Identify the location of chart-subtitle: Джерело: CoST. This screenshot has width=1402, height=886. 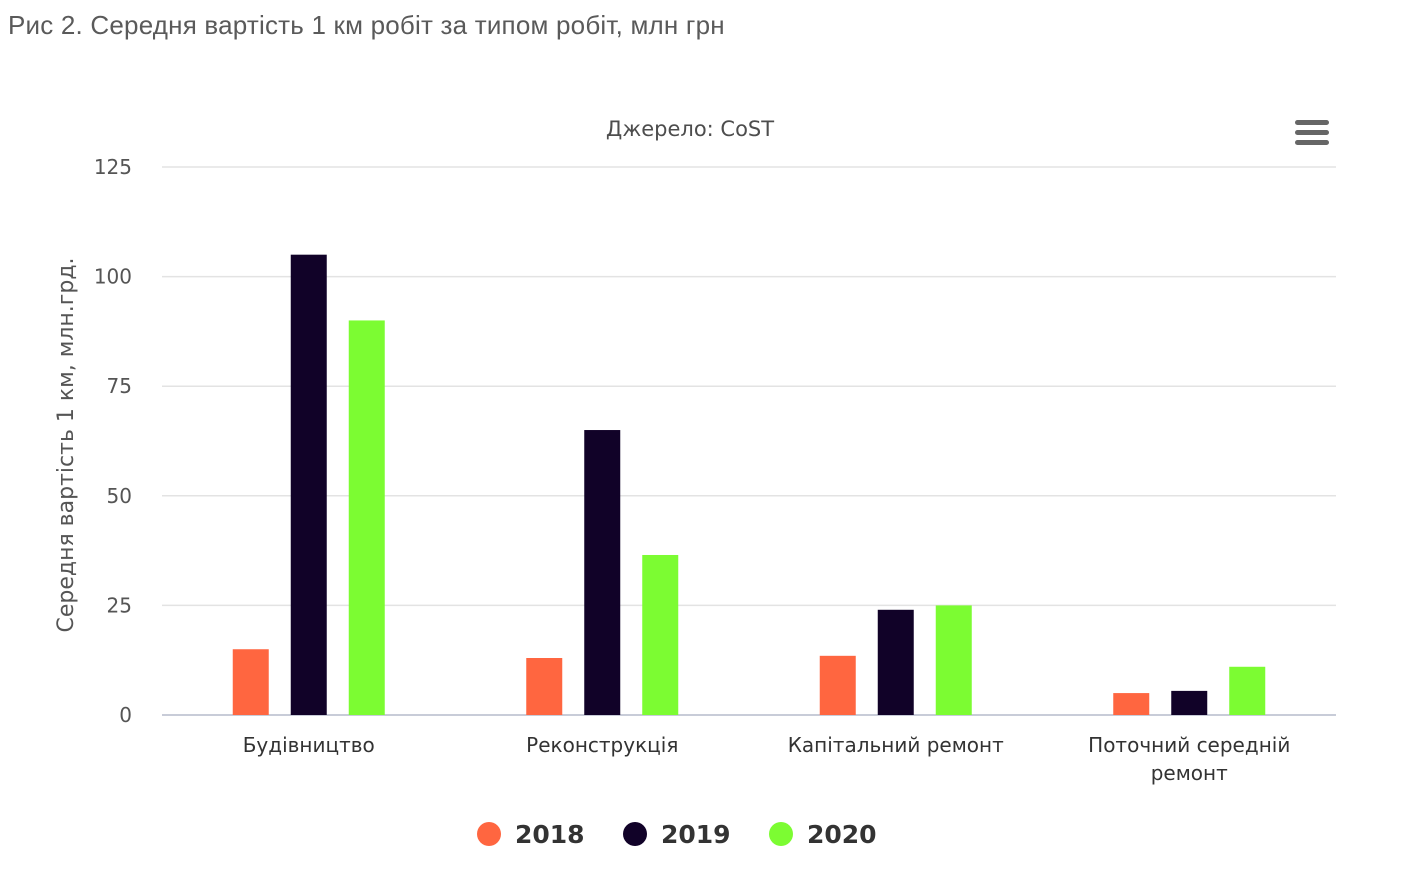
(690, 129).